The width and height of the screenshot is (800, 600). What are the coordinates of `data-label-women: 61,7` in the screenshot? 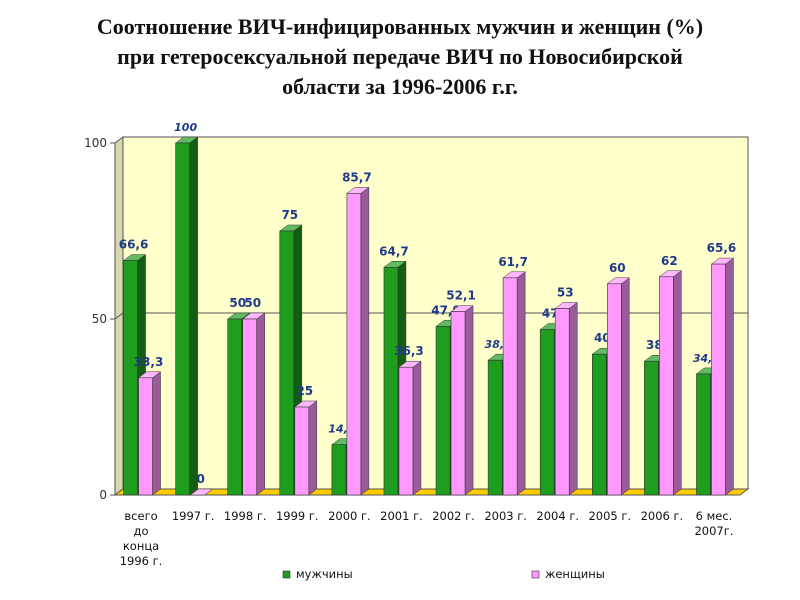 It's located at (513, 262).